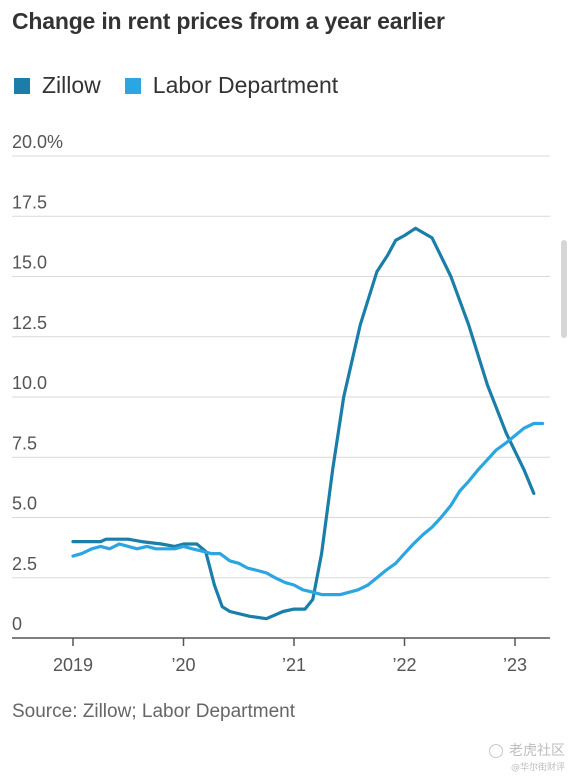 The width and height of the screenshot is (573, 781). What do you see at coordinates (29, 323) in the screenshot?
I see `y-tick-label: 12.5` at bounding box center [29, 323].